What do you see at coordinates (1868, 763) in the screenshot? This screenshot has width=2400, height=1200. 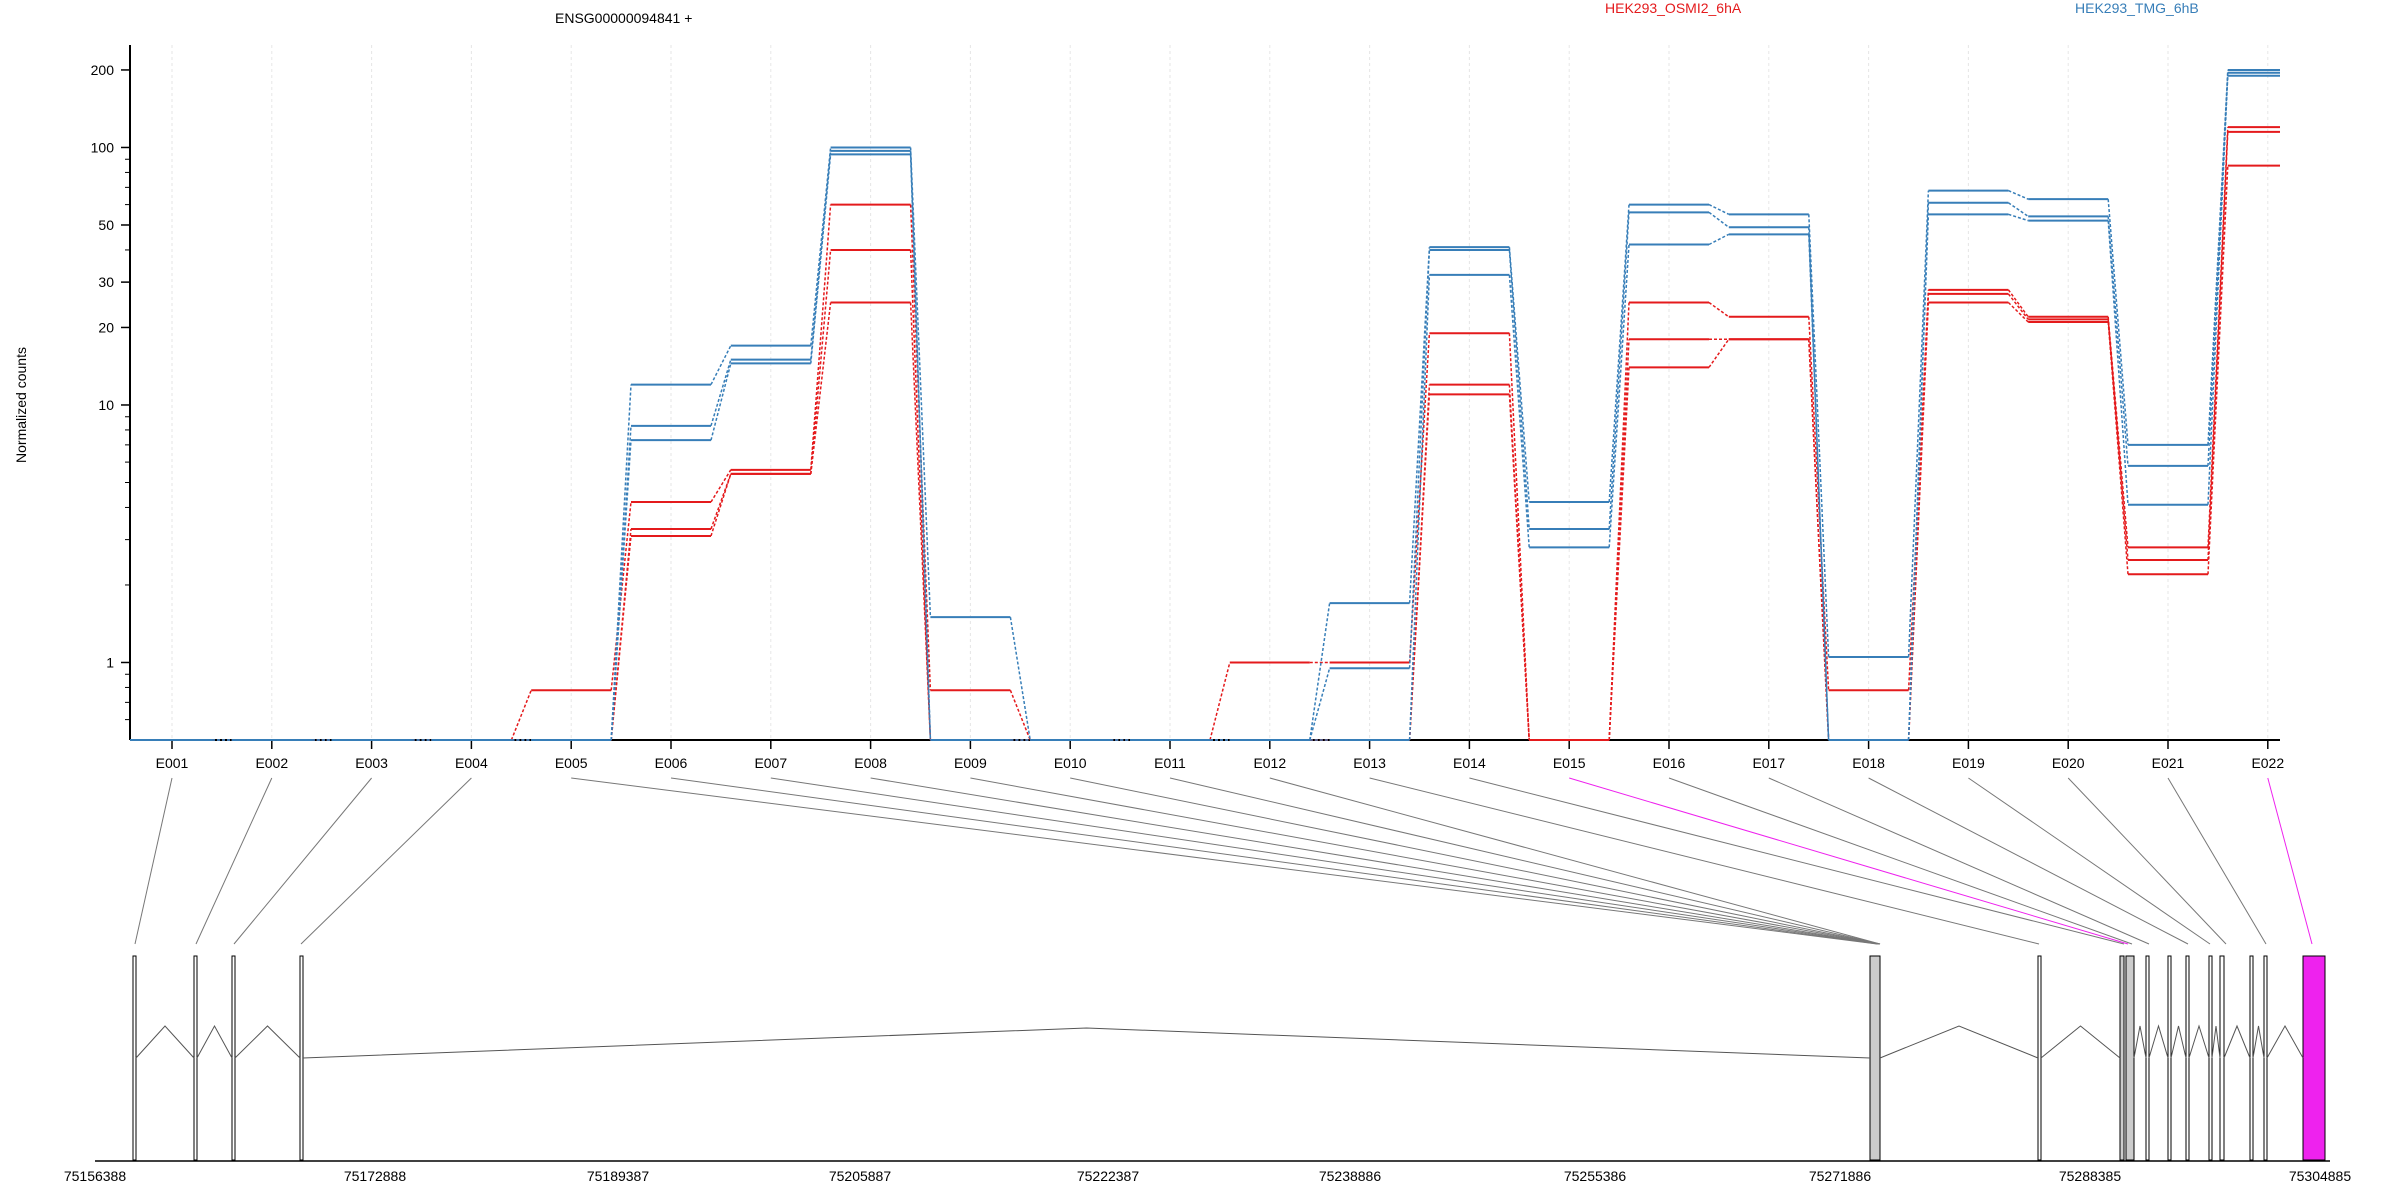 I see `x-tick-label: E018` at bounding box center [1868, 763].